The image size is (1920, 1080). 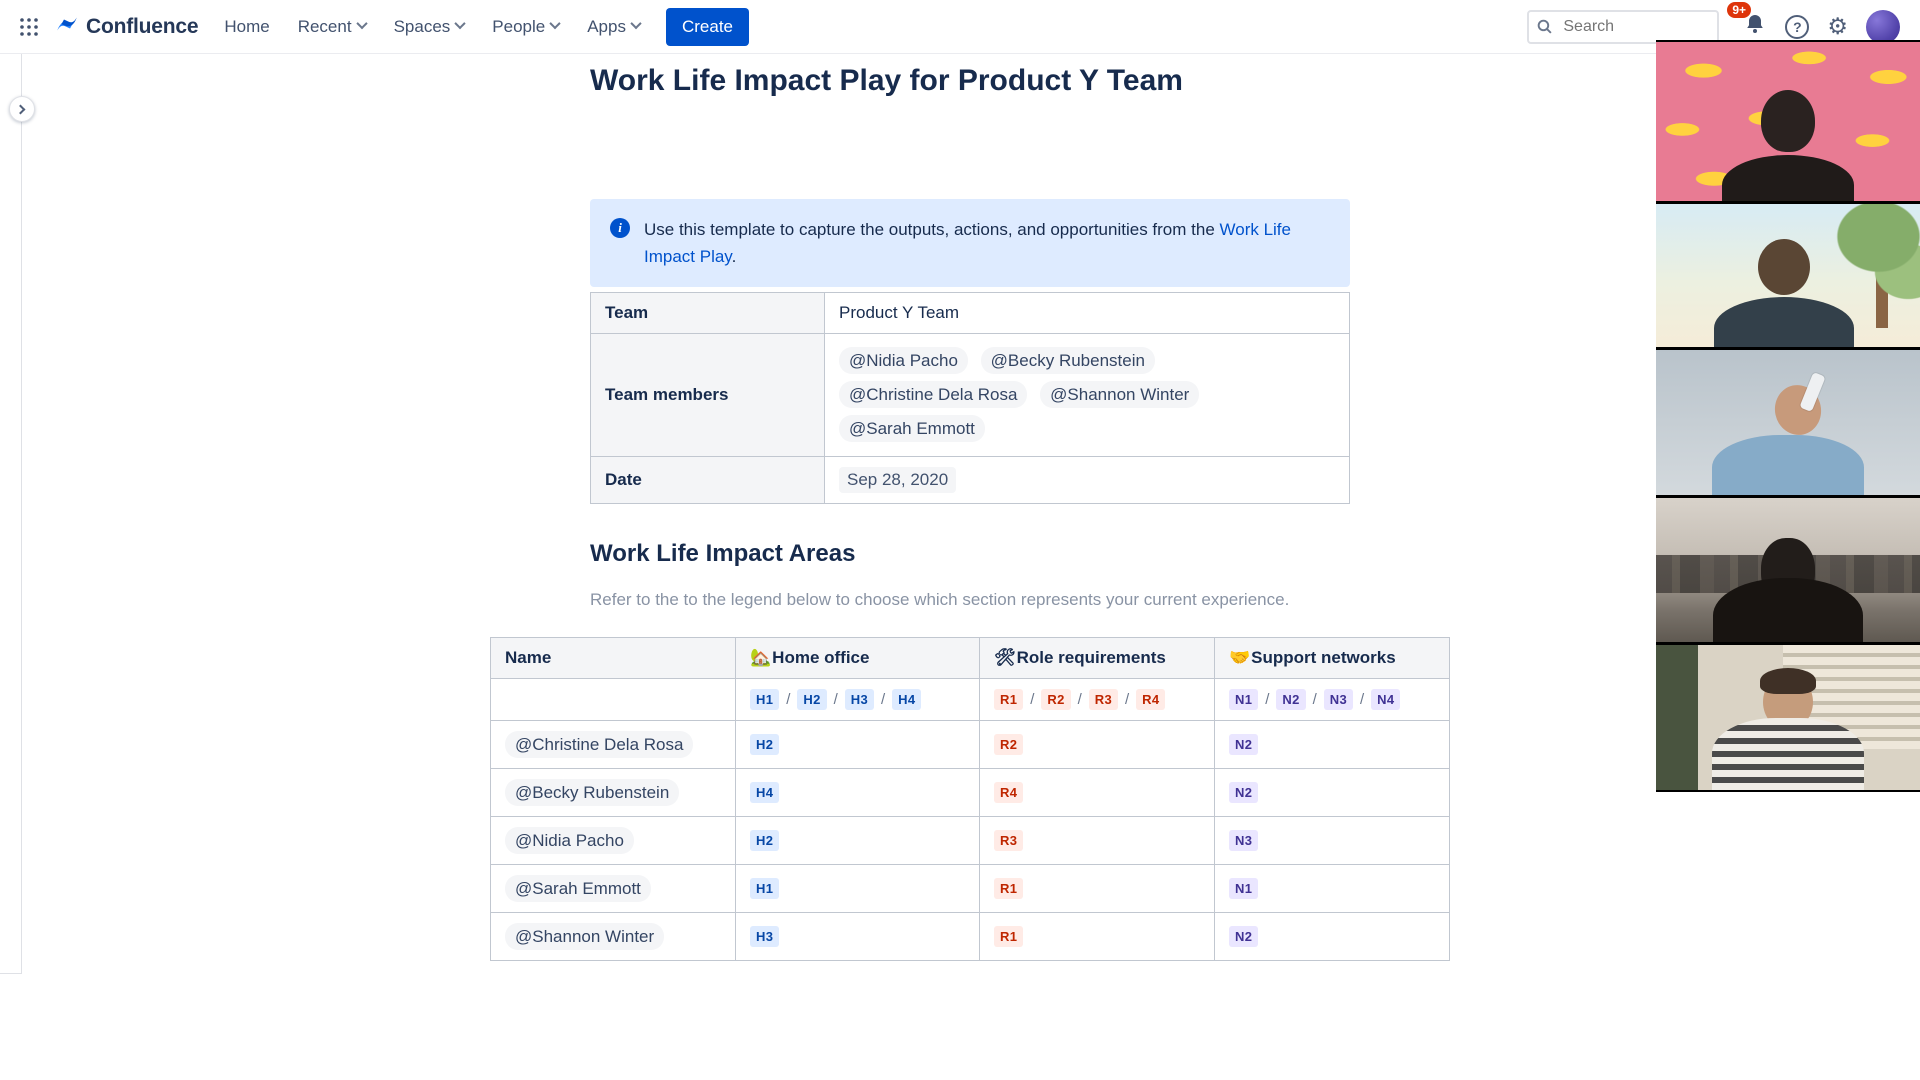 I want to click on header-label: Home office, so click(x=821, y=657).